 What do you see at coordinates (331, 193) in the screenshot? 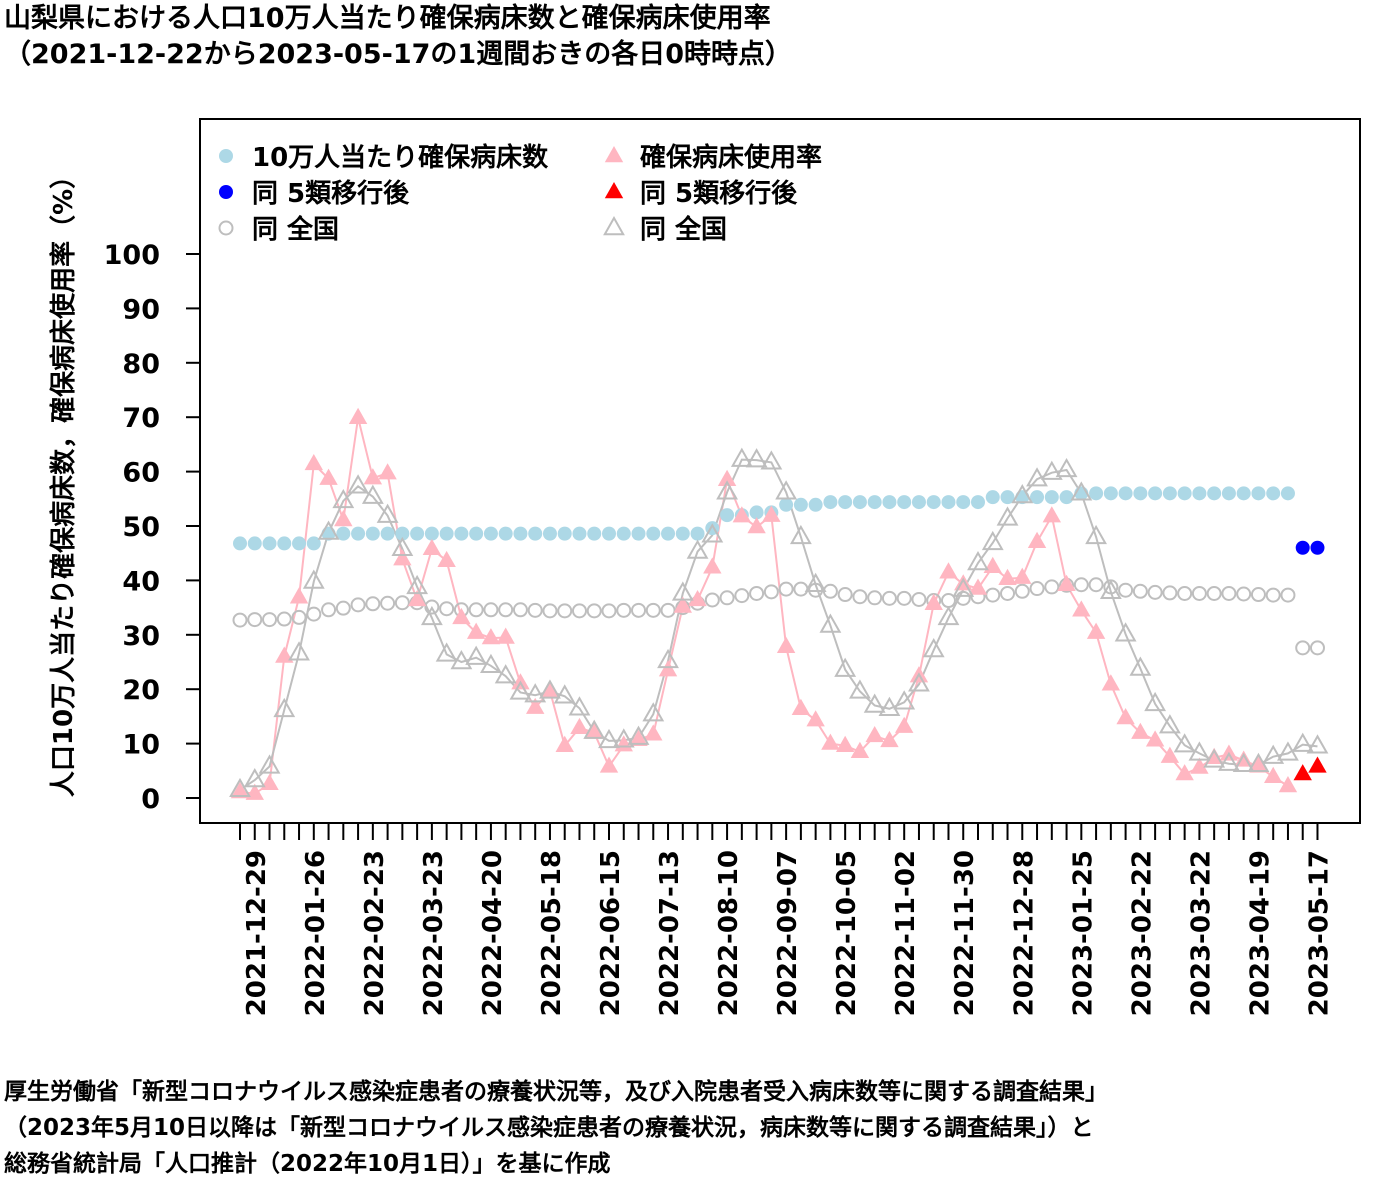
I see `legend-label-beds_after: 同 5類移行後` at bounding box center [331, 193].